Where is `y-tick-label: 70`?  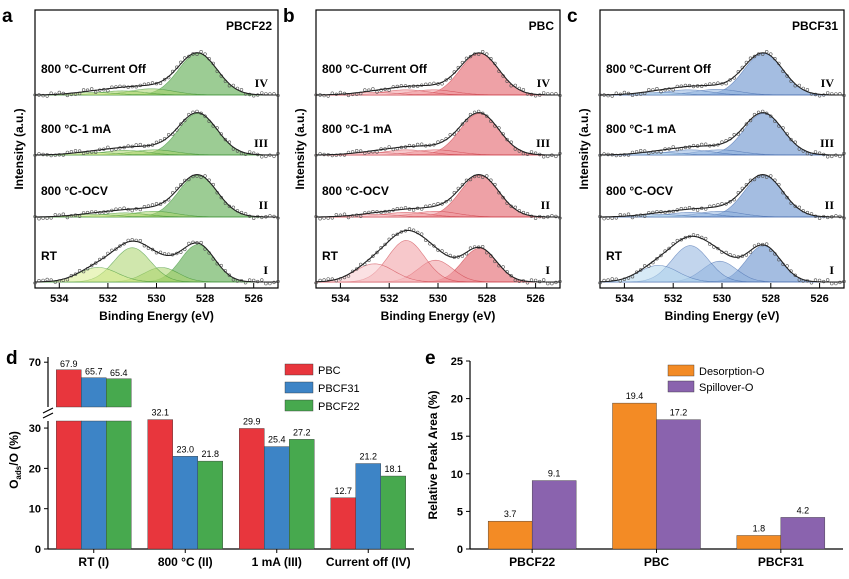
y-tick-label: 70 is located at coordinates (35, 363).